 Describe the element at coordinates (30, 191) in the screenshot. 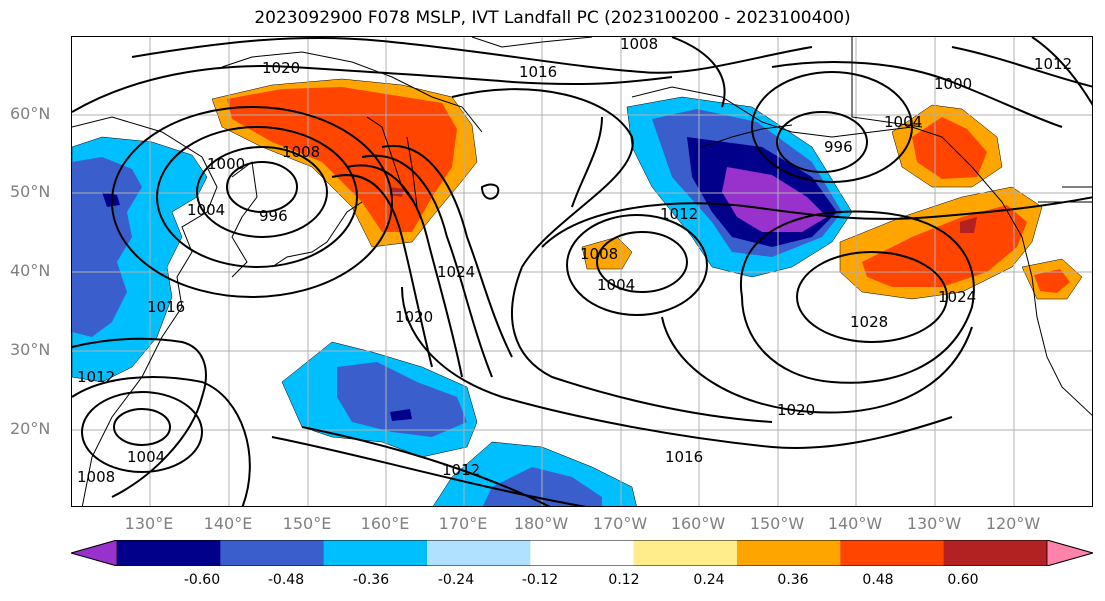

I see `lat-label-50n: 50°N` at that location.